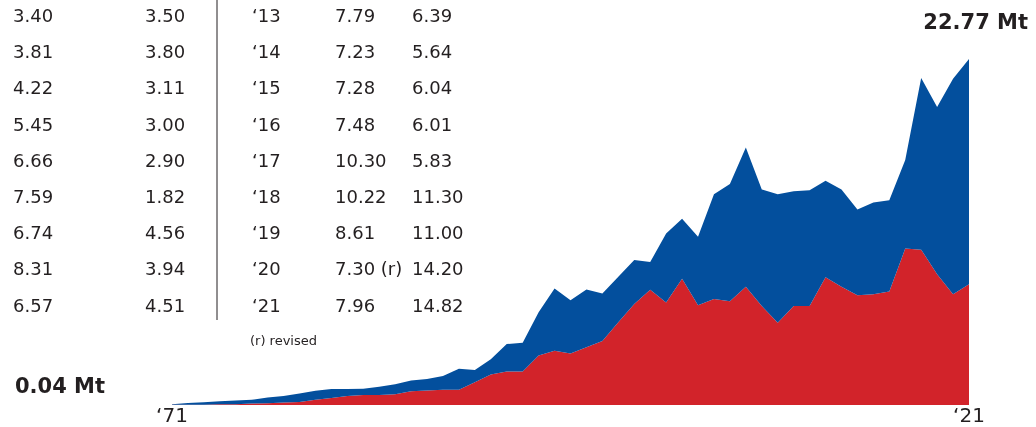 This screenshot has height=427, width=1036. What do you see at coordinates (438, 269) in the screenshot?
I see `annotation: 14.20` at bounding box center [438, 269].